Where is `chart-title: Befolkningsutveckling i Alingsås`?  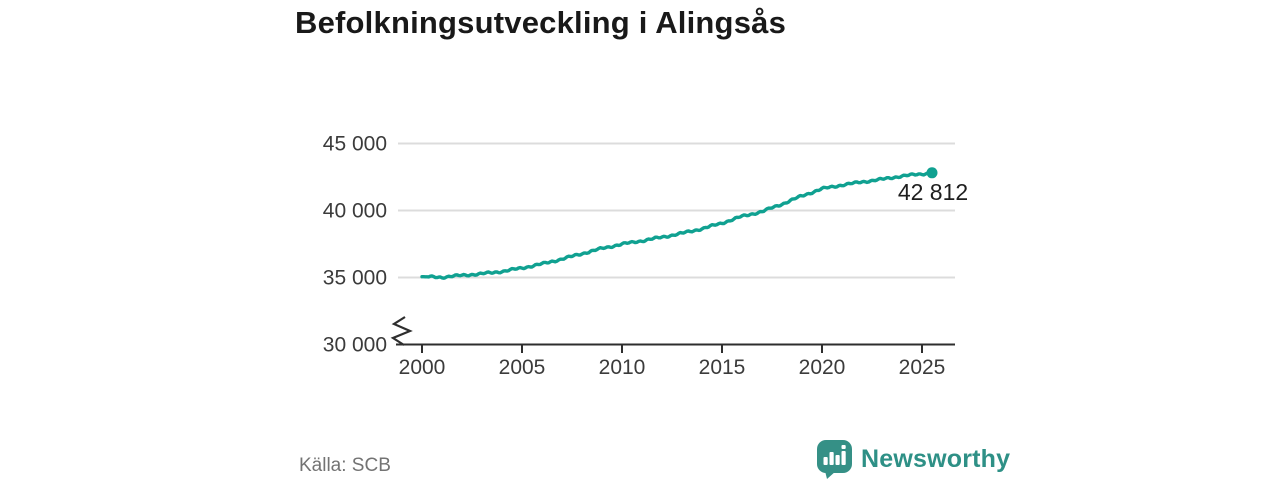 chart-title: Befolkningsutveckling i Alingsås is located at coordinates (541, 22).